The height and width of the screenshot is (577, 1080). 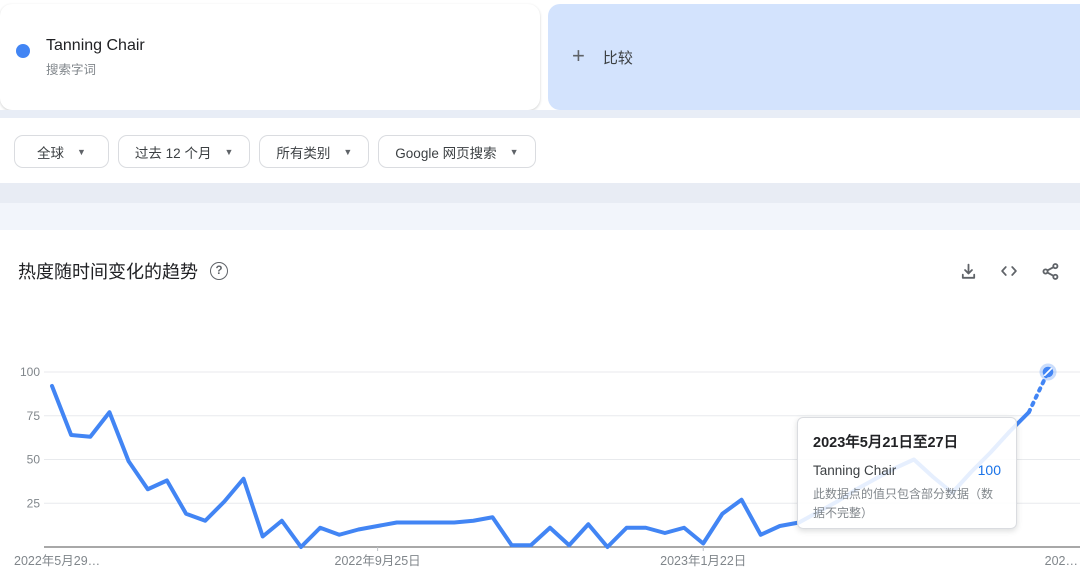 I want to click on tooltip-date-range: 2023年5月21日至27日, so click(x=886, y=443).